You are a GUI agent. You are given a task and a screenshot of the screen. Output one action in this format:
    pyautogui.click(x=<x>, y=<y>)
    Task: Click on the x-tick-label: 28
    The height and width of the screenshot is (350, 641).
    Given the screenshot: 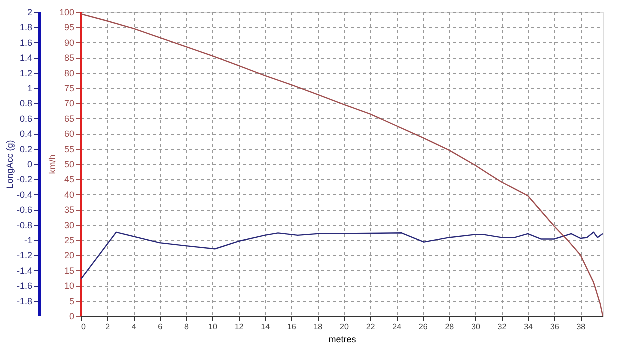 What is the action you would take?
    pyautogui.click(x=450, y=327)
    